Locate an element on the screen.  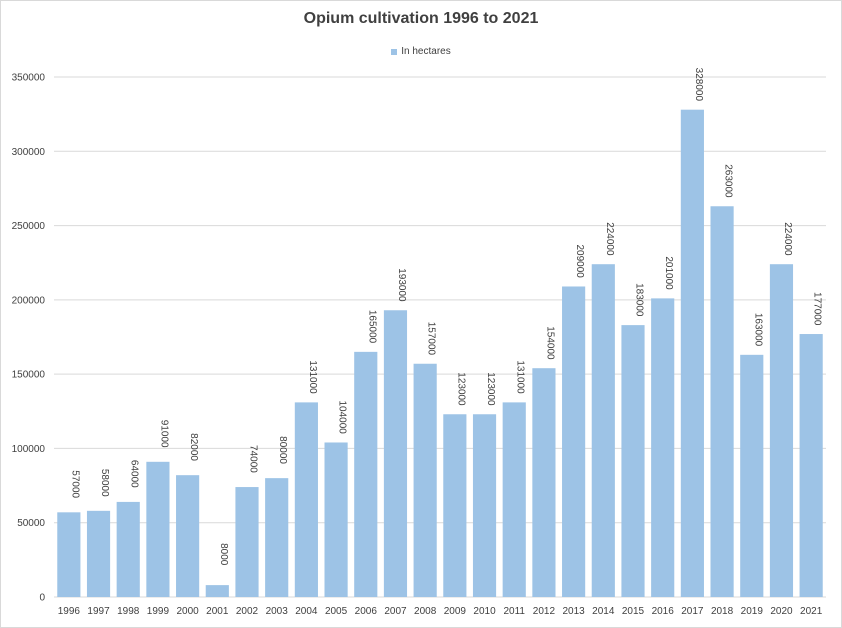
data-label: 57000 is located at coordinates (74, 484).